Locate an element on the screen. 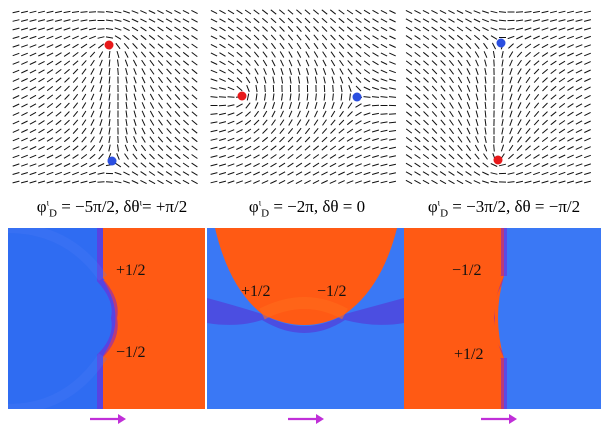 This screenshot has width=606, height=429. director-field-middle is located at coordinates (303, 97).